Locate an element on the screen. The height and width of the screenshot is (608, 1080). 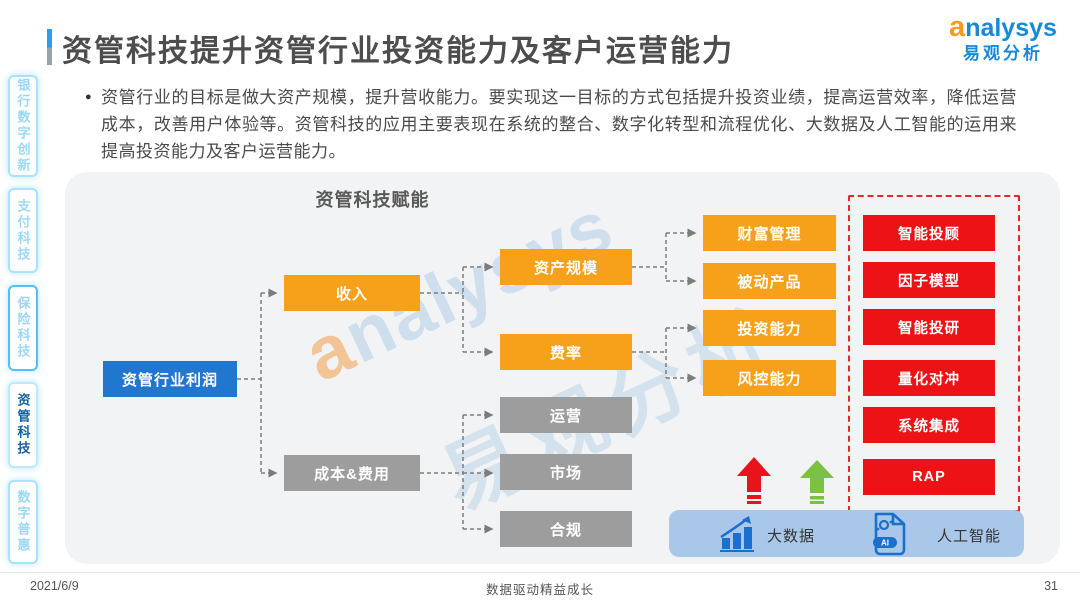
legend-label-ai: 人工智能 is located at coordinates (969, 536).